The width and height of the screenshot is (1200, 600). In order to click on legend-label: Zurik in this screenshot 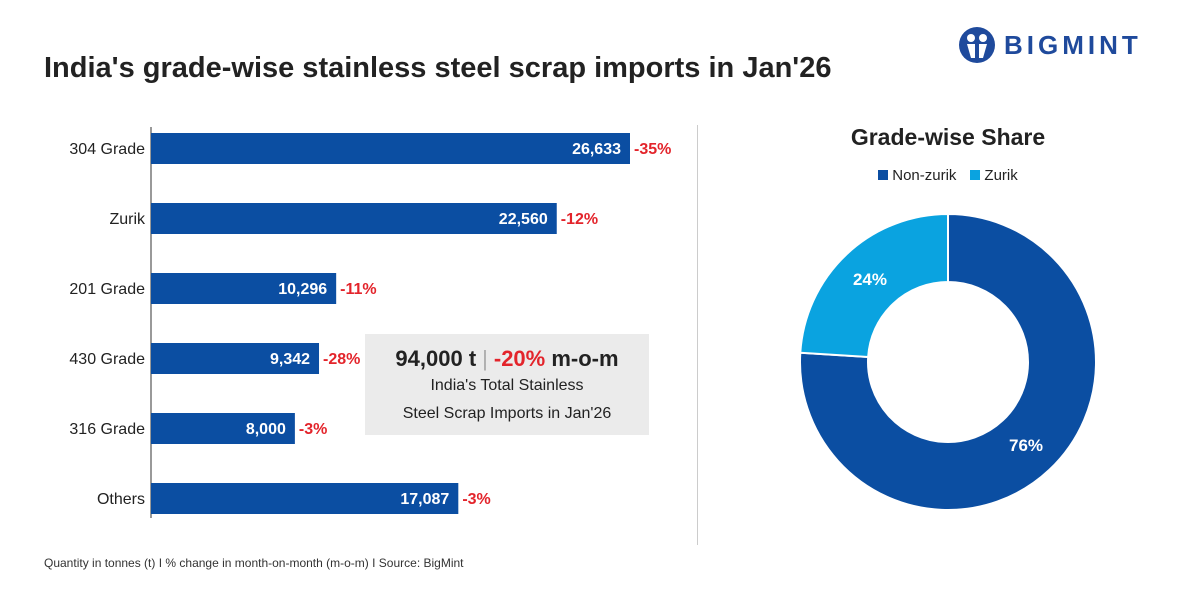, I will do `click(1001, 175)`.